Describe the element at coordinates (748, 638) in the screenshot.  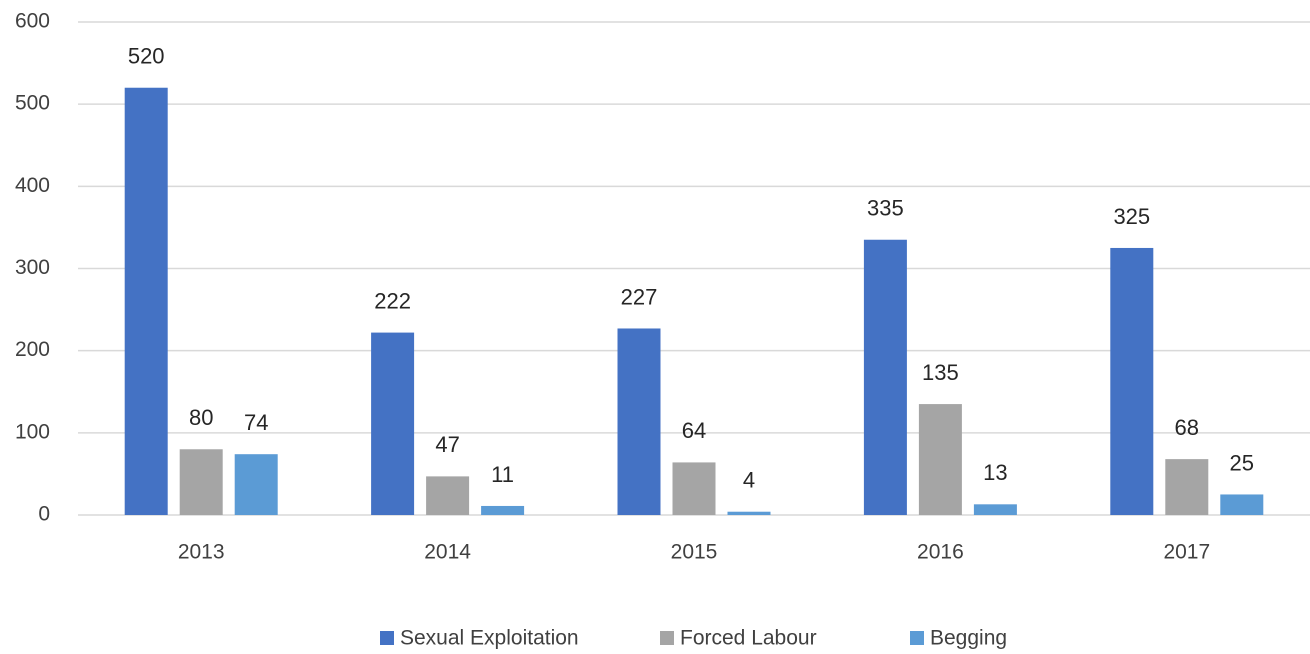
I see `legend-label: Forced Labour` at that location.